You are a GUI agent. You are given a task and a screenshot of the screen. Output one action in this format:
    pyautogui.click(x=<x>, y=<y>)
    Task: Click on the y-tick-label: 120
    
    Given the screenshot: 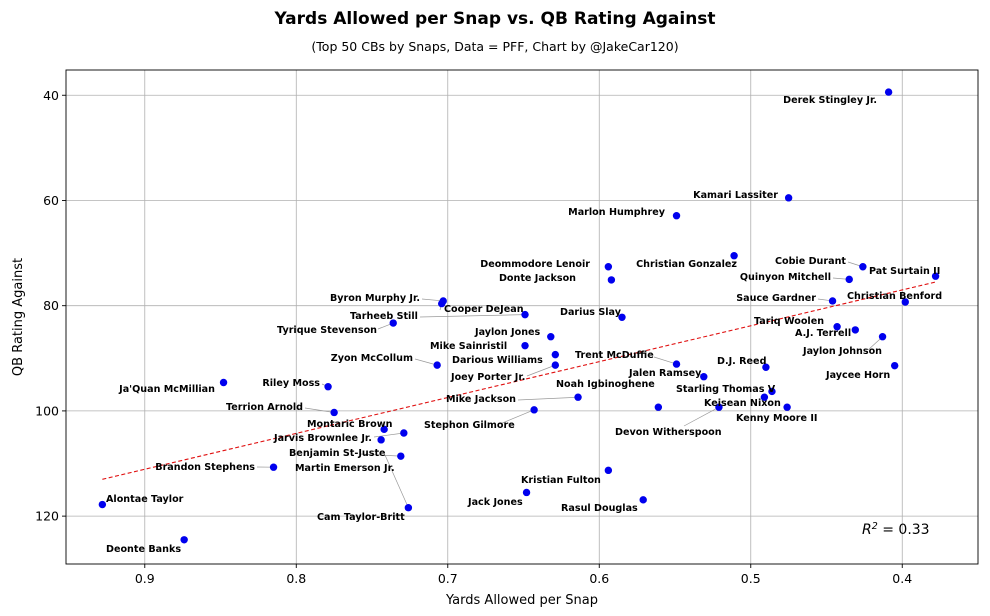 What is the action you would take?
    pyautogui.click(x=47, y=516)
    